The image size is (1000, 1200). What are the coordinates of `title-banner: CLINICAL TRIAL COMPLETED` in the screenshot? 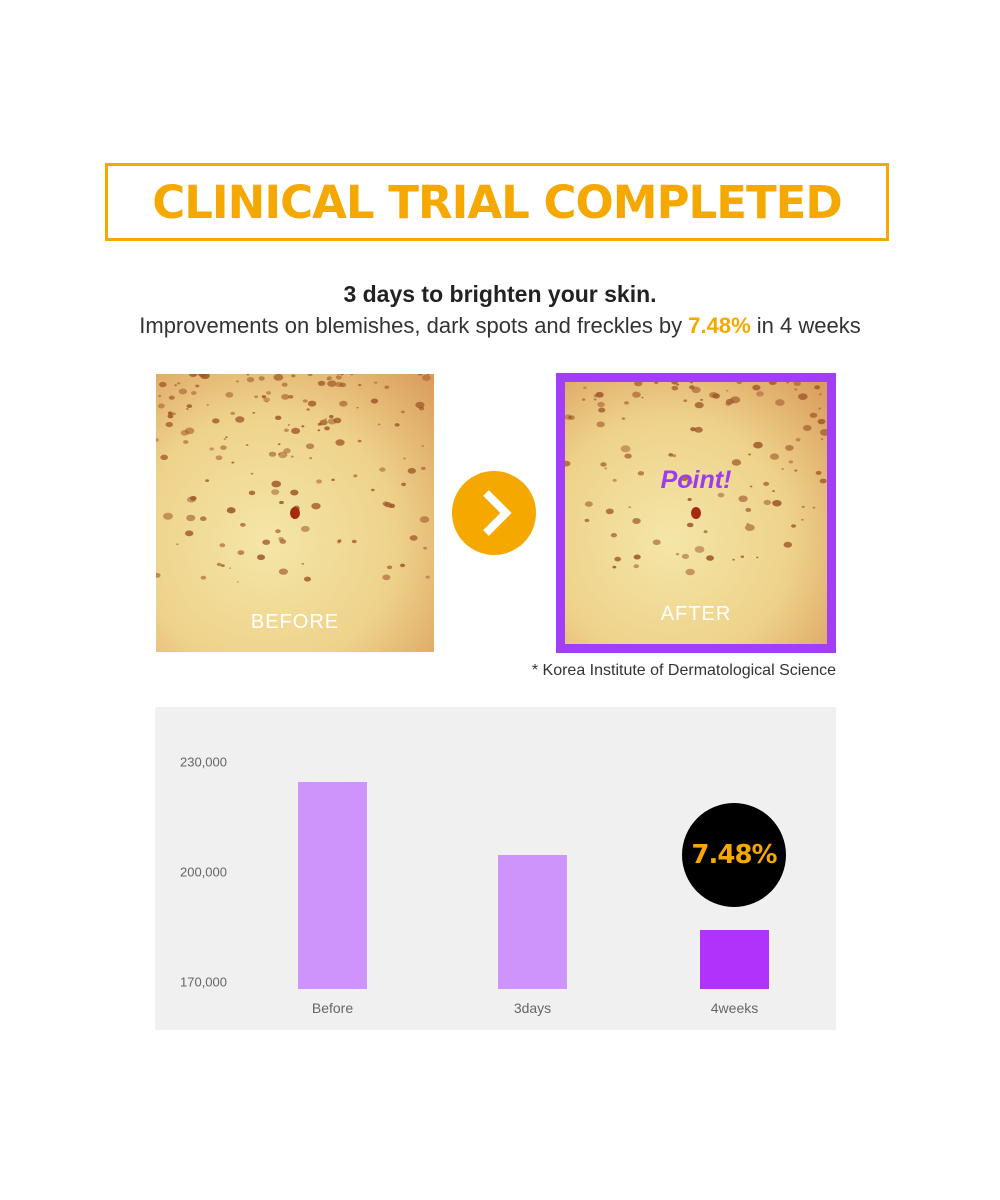 It's located at (497, 202).